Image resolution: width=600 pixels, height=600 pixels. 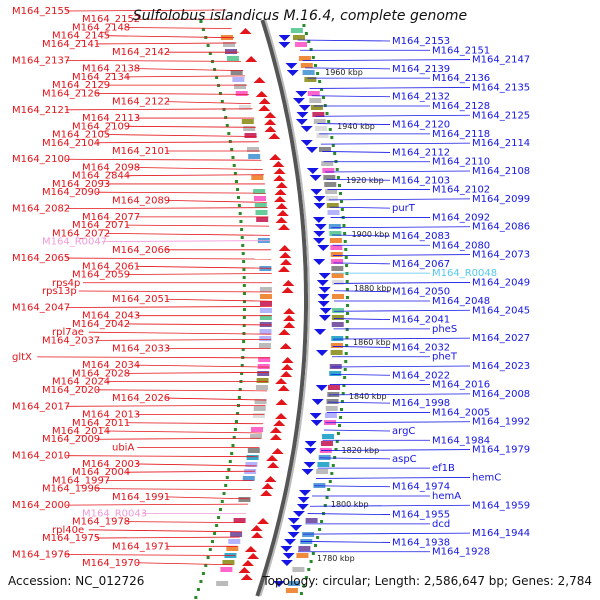 I want to click on left-gene-label: M164_2093, so click(x=81, y=184).